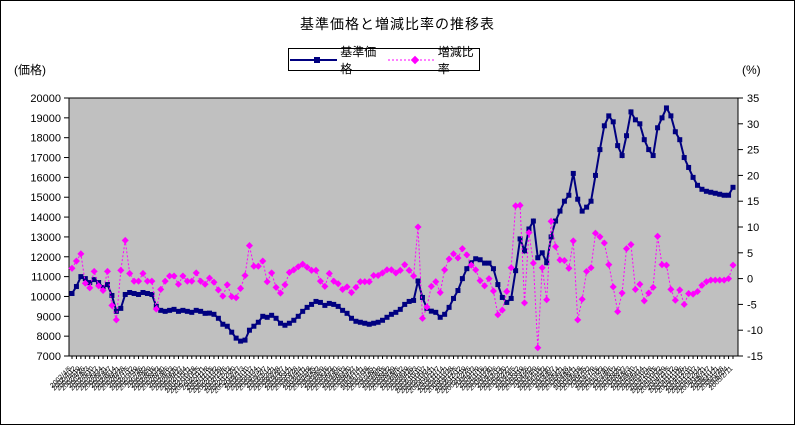 The image size is (795, 425). Describe the element at coordinates (751, 70) in the screenshot. I see `right-axis-unit-label: (%)` at that location.